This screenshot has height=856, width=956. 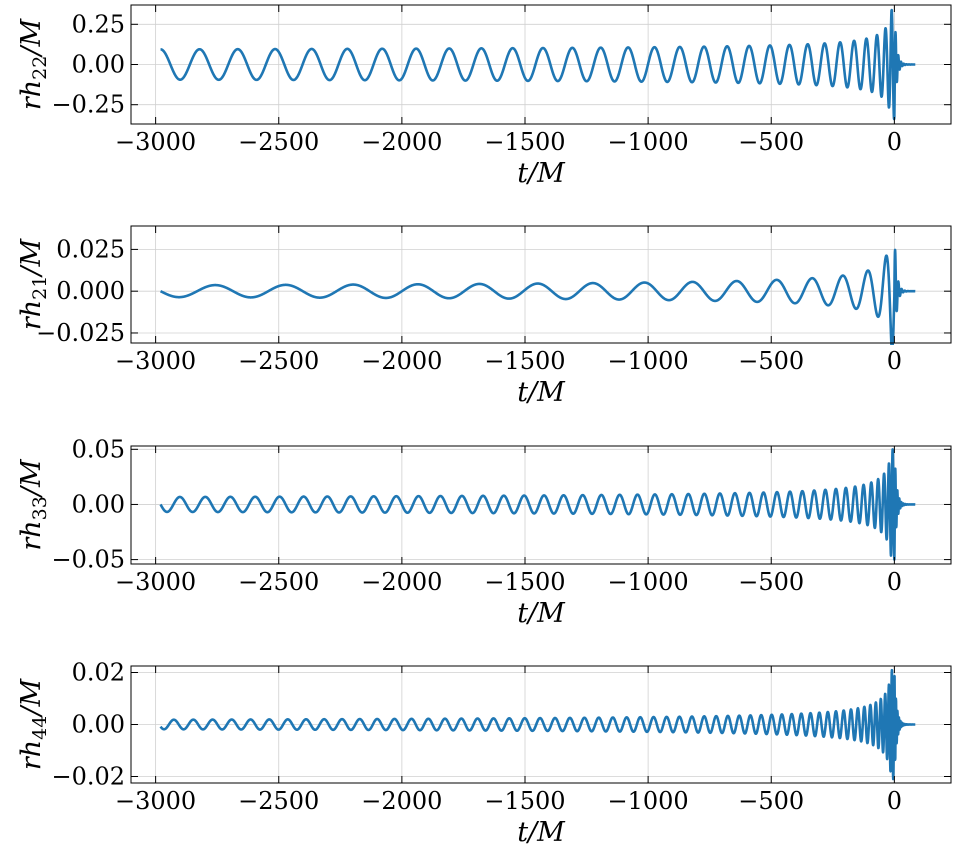 What do you see at coordinates (88, 560) in the screenshot?
I see `y-tick-label: −0.05` at bounding box center [88, 560].